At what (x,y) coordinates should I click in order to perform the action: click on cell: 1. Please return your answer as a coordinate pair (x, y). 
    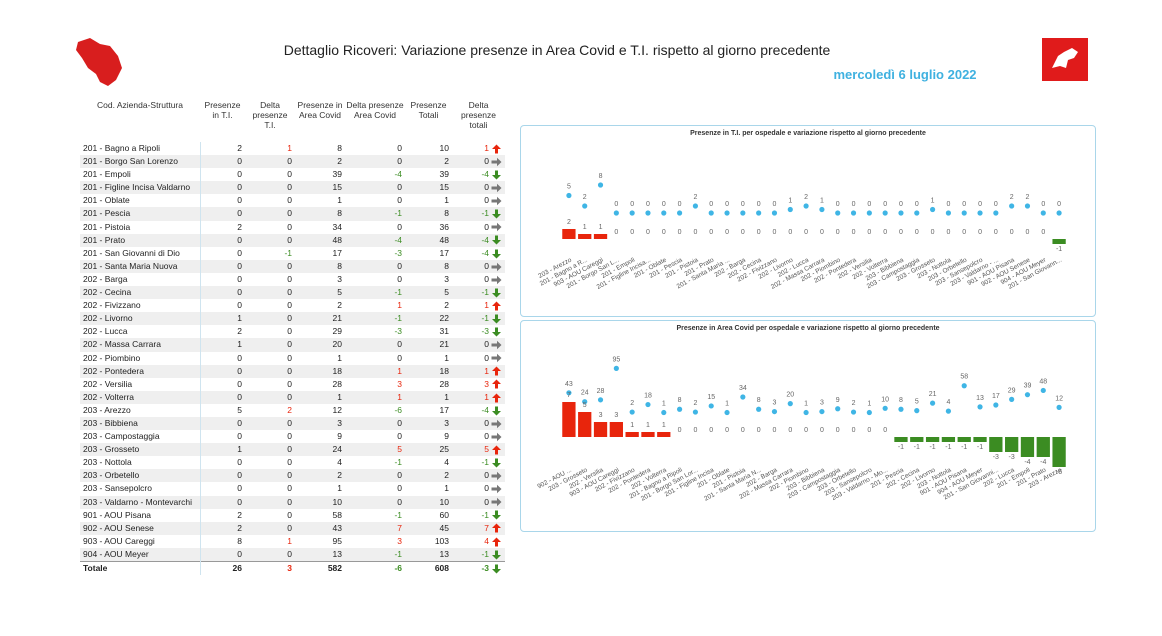
    Looking at the image, I should click on (320, 358).